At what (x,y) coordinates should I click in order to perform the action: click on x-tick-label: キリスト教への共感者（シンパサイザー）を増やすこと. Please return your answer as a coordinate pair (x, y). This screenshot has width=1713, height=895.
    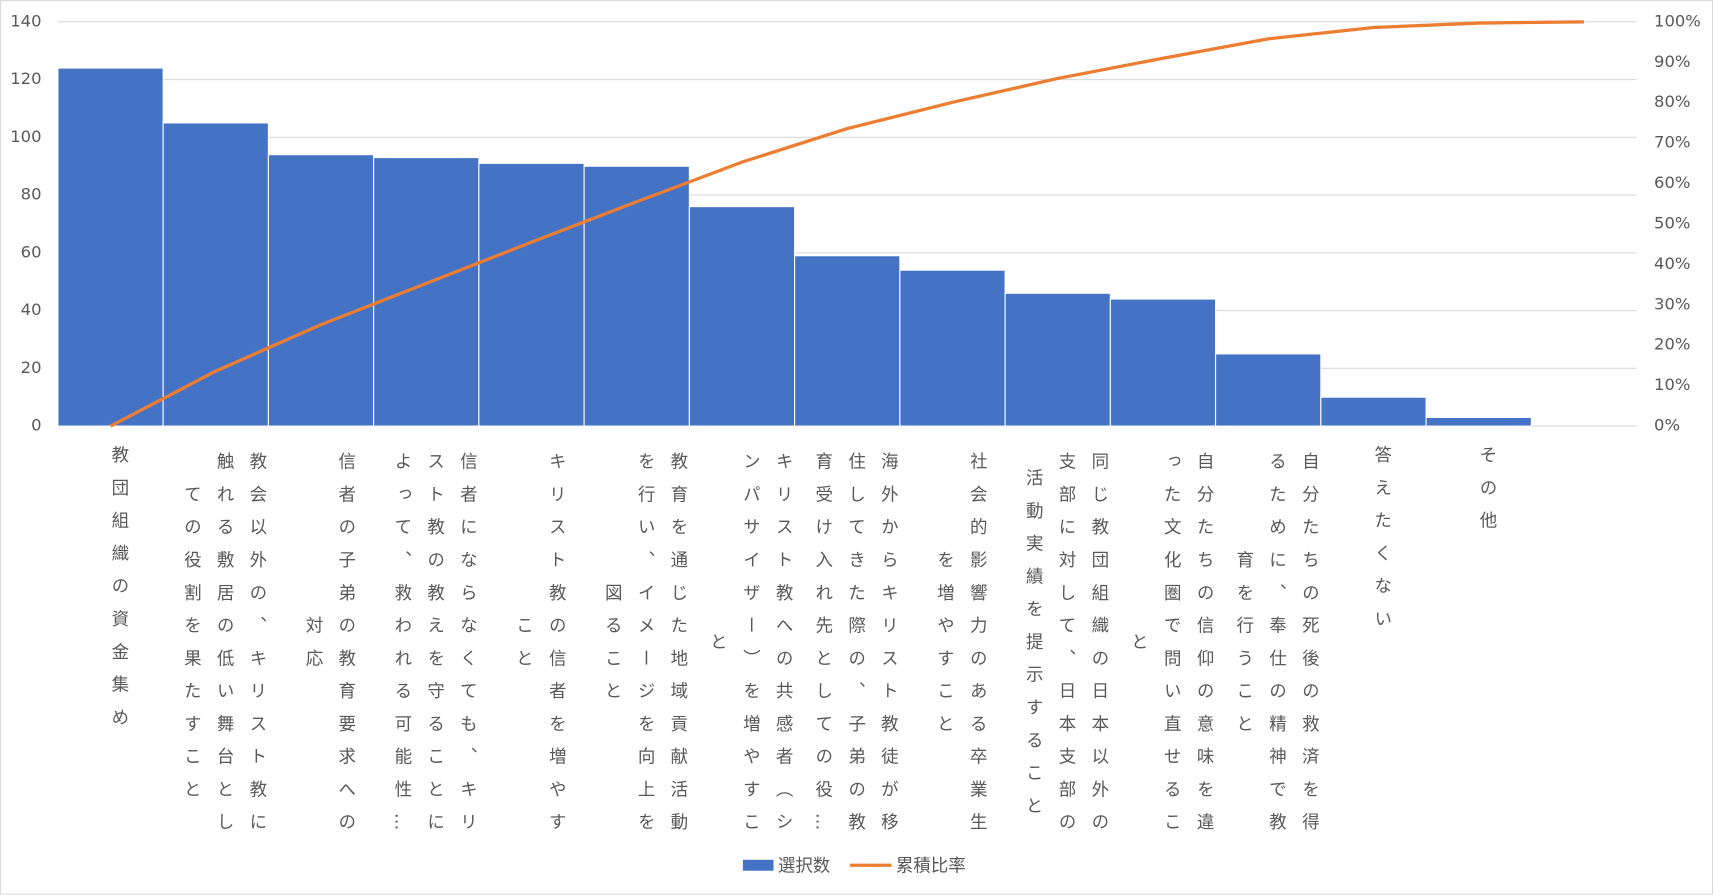
    Looking at the image, I should click on (750, 649).